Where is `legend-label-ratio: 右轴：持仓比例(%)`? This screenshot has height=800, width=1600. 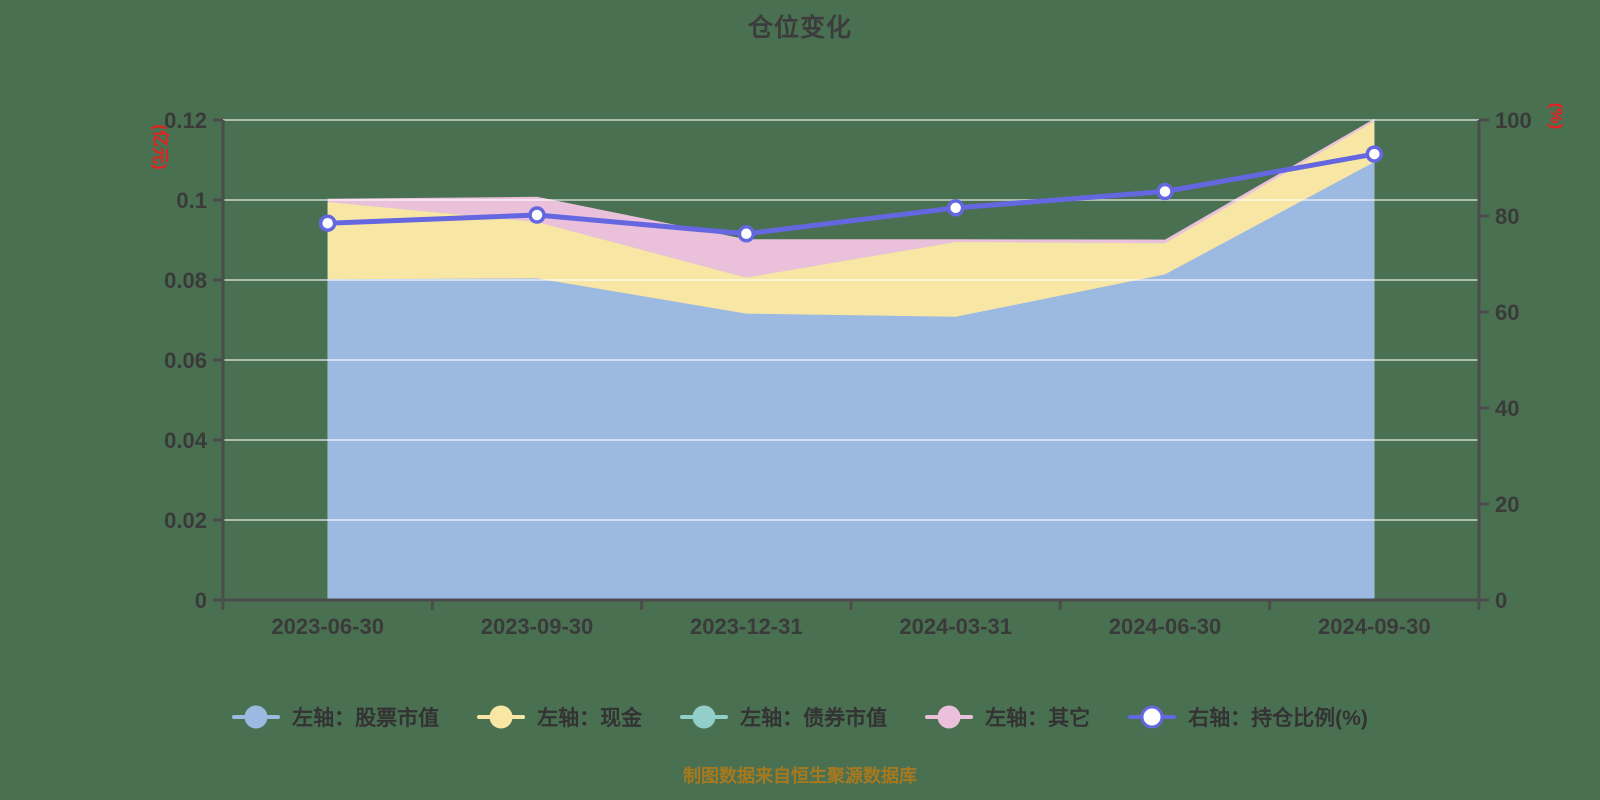
legend-label-ratio: 右轴：持仓比例(%) is located at coordinates (1278, 718).